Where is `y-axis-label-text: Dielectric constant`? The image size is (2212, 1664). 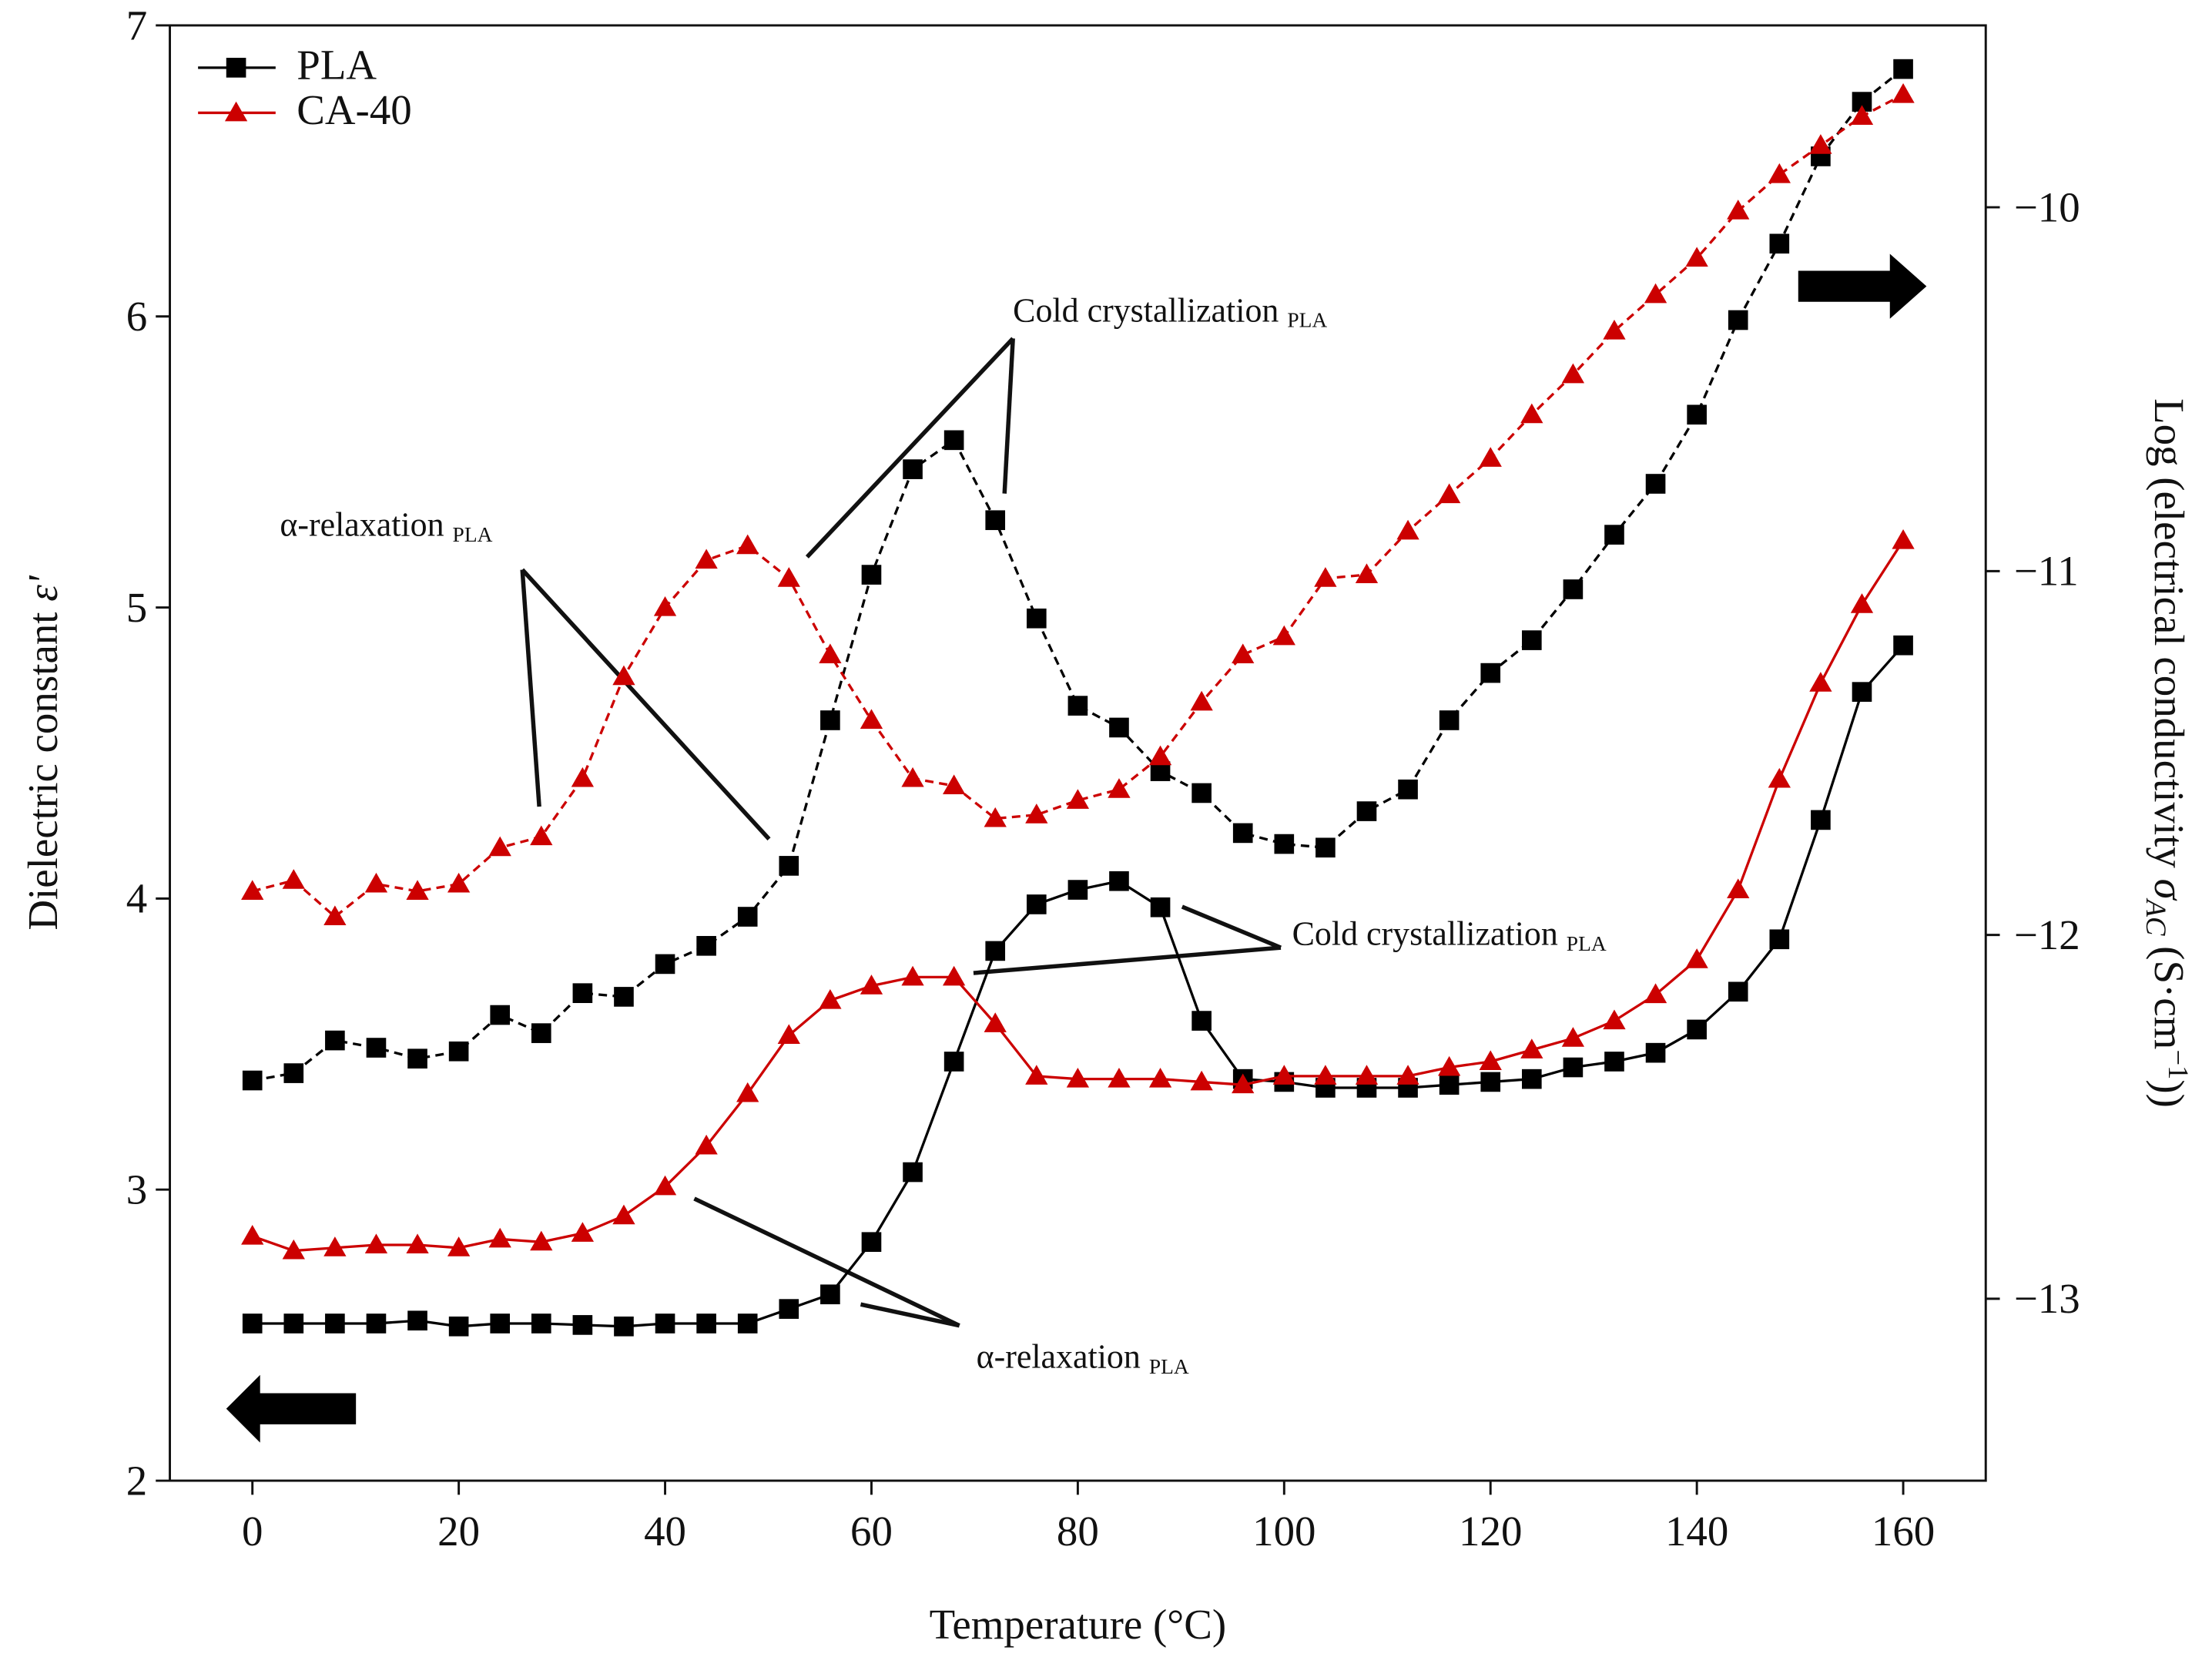 y-axis-label-text: Dielectric constant is located at coordinates (42, 766).